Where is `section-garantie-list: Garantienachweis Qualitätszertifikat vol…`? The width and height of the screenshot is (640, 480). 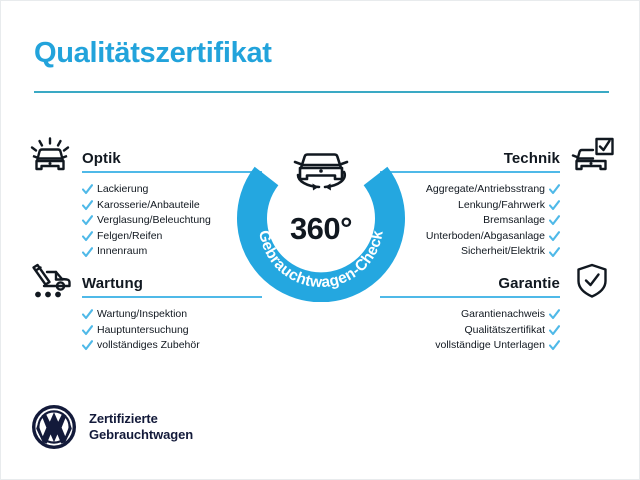
section-garantie-list: Garantienachweis Qualitätszertifikat vol… is located at coordinates (497, 330).